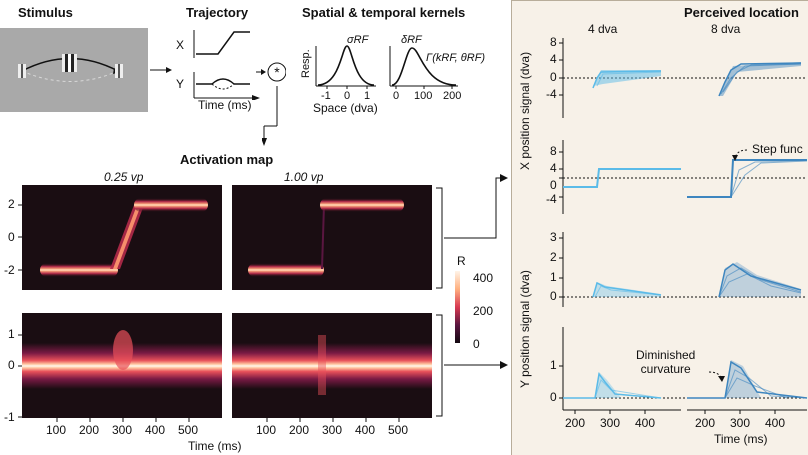 The width and height of the screenshot is (808, 455). Describe the element at coordinates (225, 105) in the screenshot. I see `traj-time-label: Time (ms)` at that location.